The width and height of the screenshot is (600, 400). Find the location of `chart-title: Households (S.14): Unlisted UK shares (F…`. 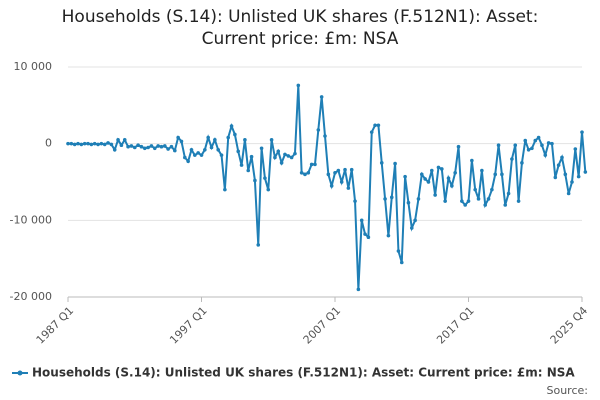

chart-title: Households (S.14): Unlisted UK shares (F… is located at coordinates (300, 28).